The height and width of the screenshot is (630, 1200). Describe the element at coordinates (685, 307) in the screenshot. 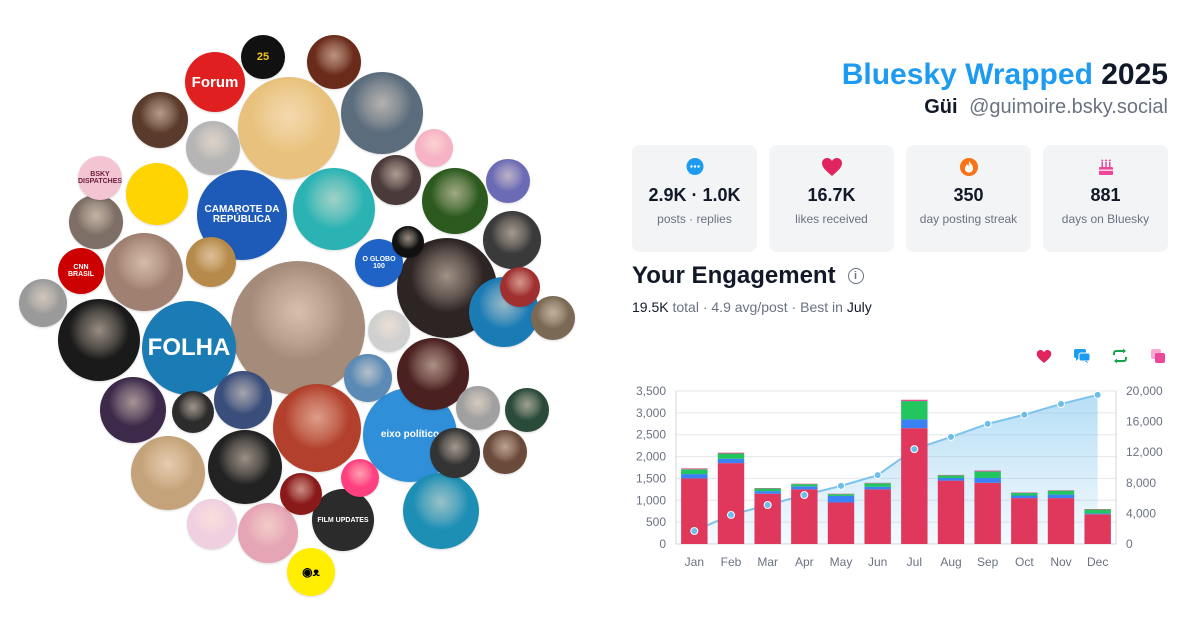

I see `engagement-total-word: total` at that location.